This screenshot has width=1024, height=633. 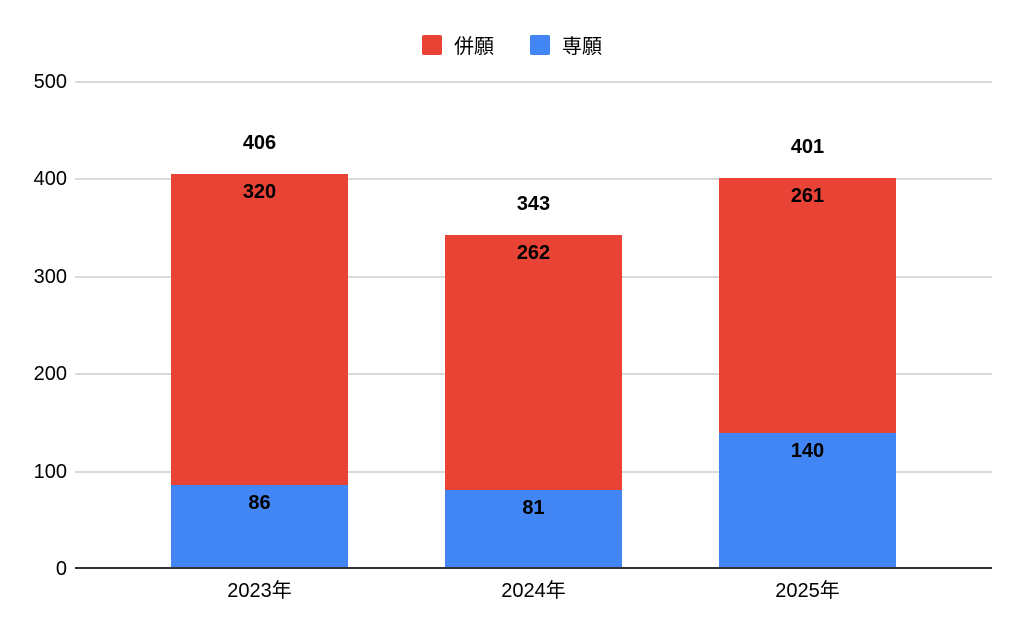 I want to click on legend-label-heigan: 併願, so click(x=474, y=47).